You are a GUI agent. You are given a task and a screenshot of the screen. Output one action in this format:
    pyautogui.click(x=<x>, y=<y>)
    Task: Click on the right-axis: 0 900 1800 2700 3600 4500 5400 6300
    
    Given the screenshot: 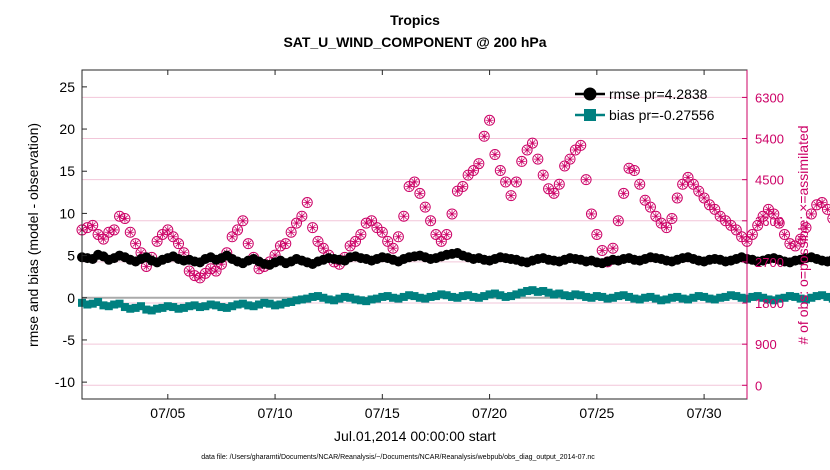 What is the action you would take?
    pyautogui.click(x=763, y=234)
    